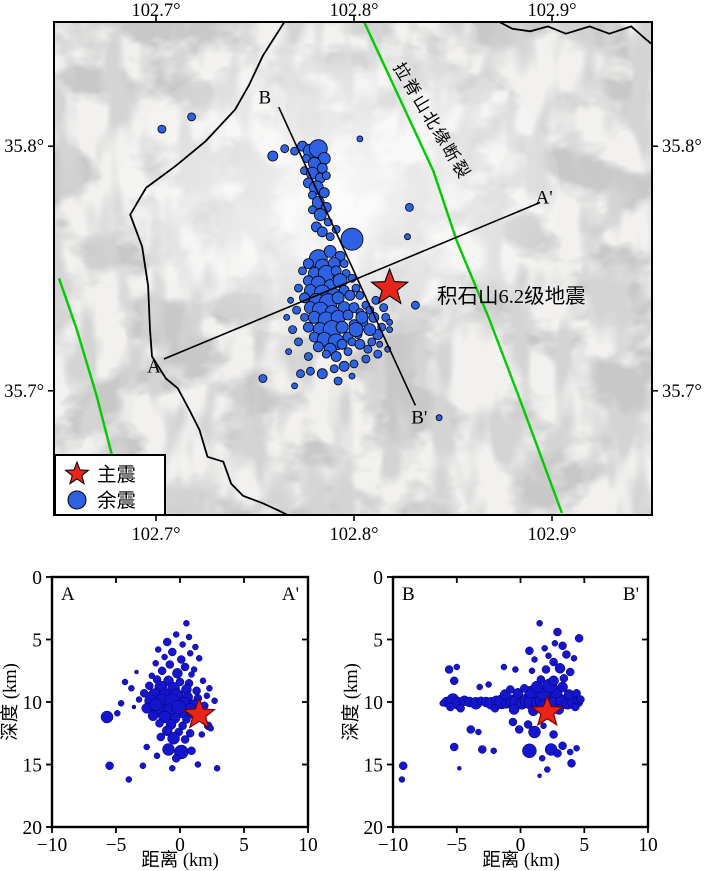  I want to click on mainshock-star-icon, so click(390, 286).